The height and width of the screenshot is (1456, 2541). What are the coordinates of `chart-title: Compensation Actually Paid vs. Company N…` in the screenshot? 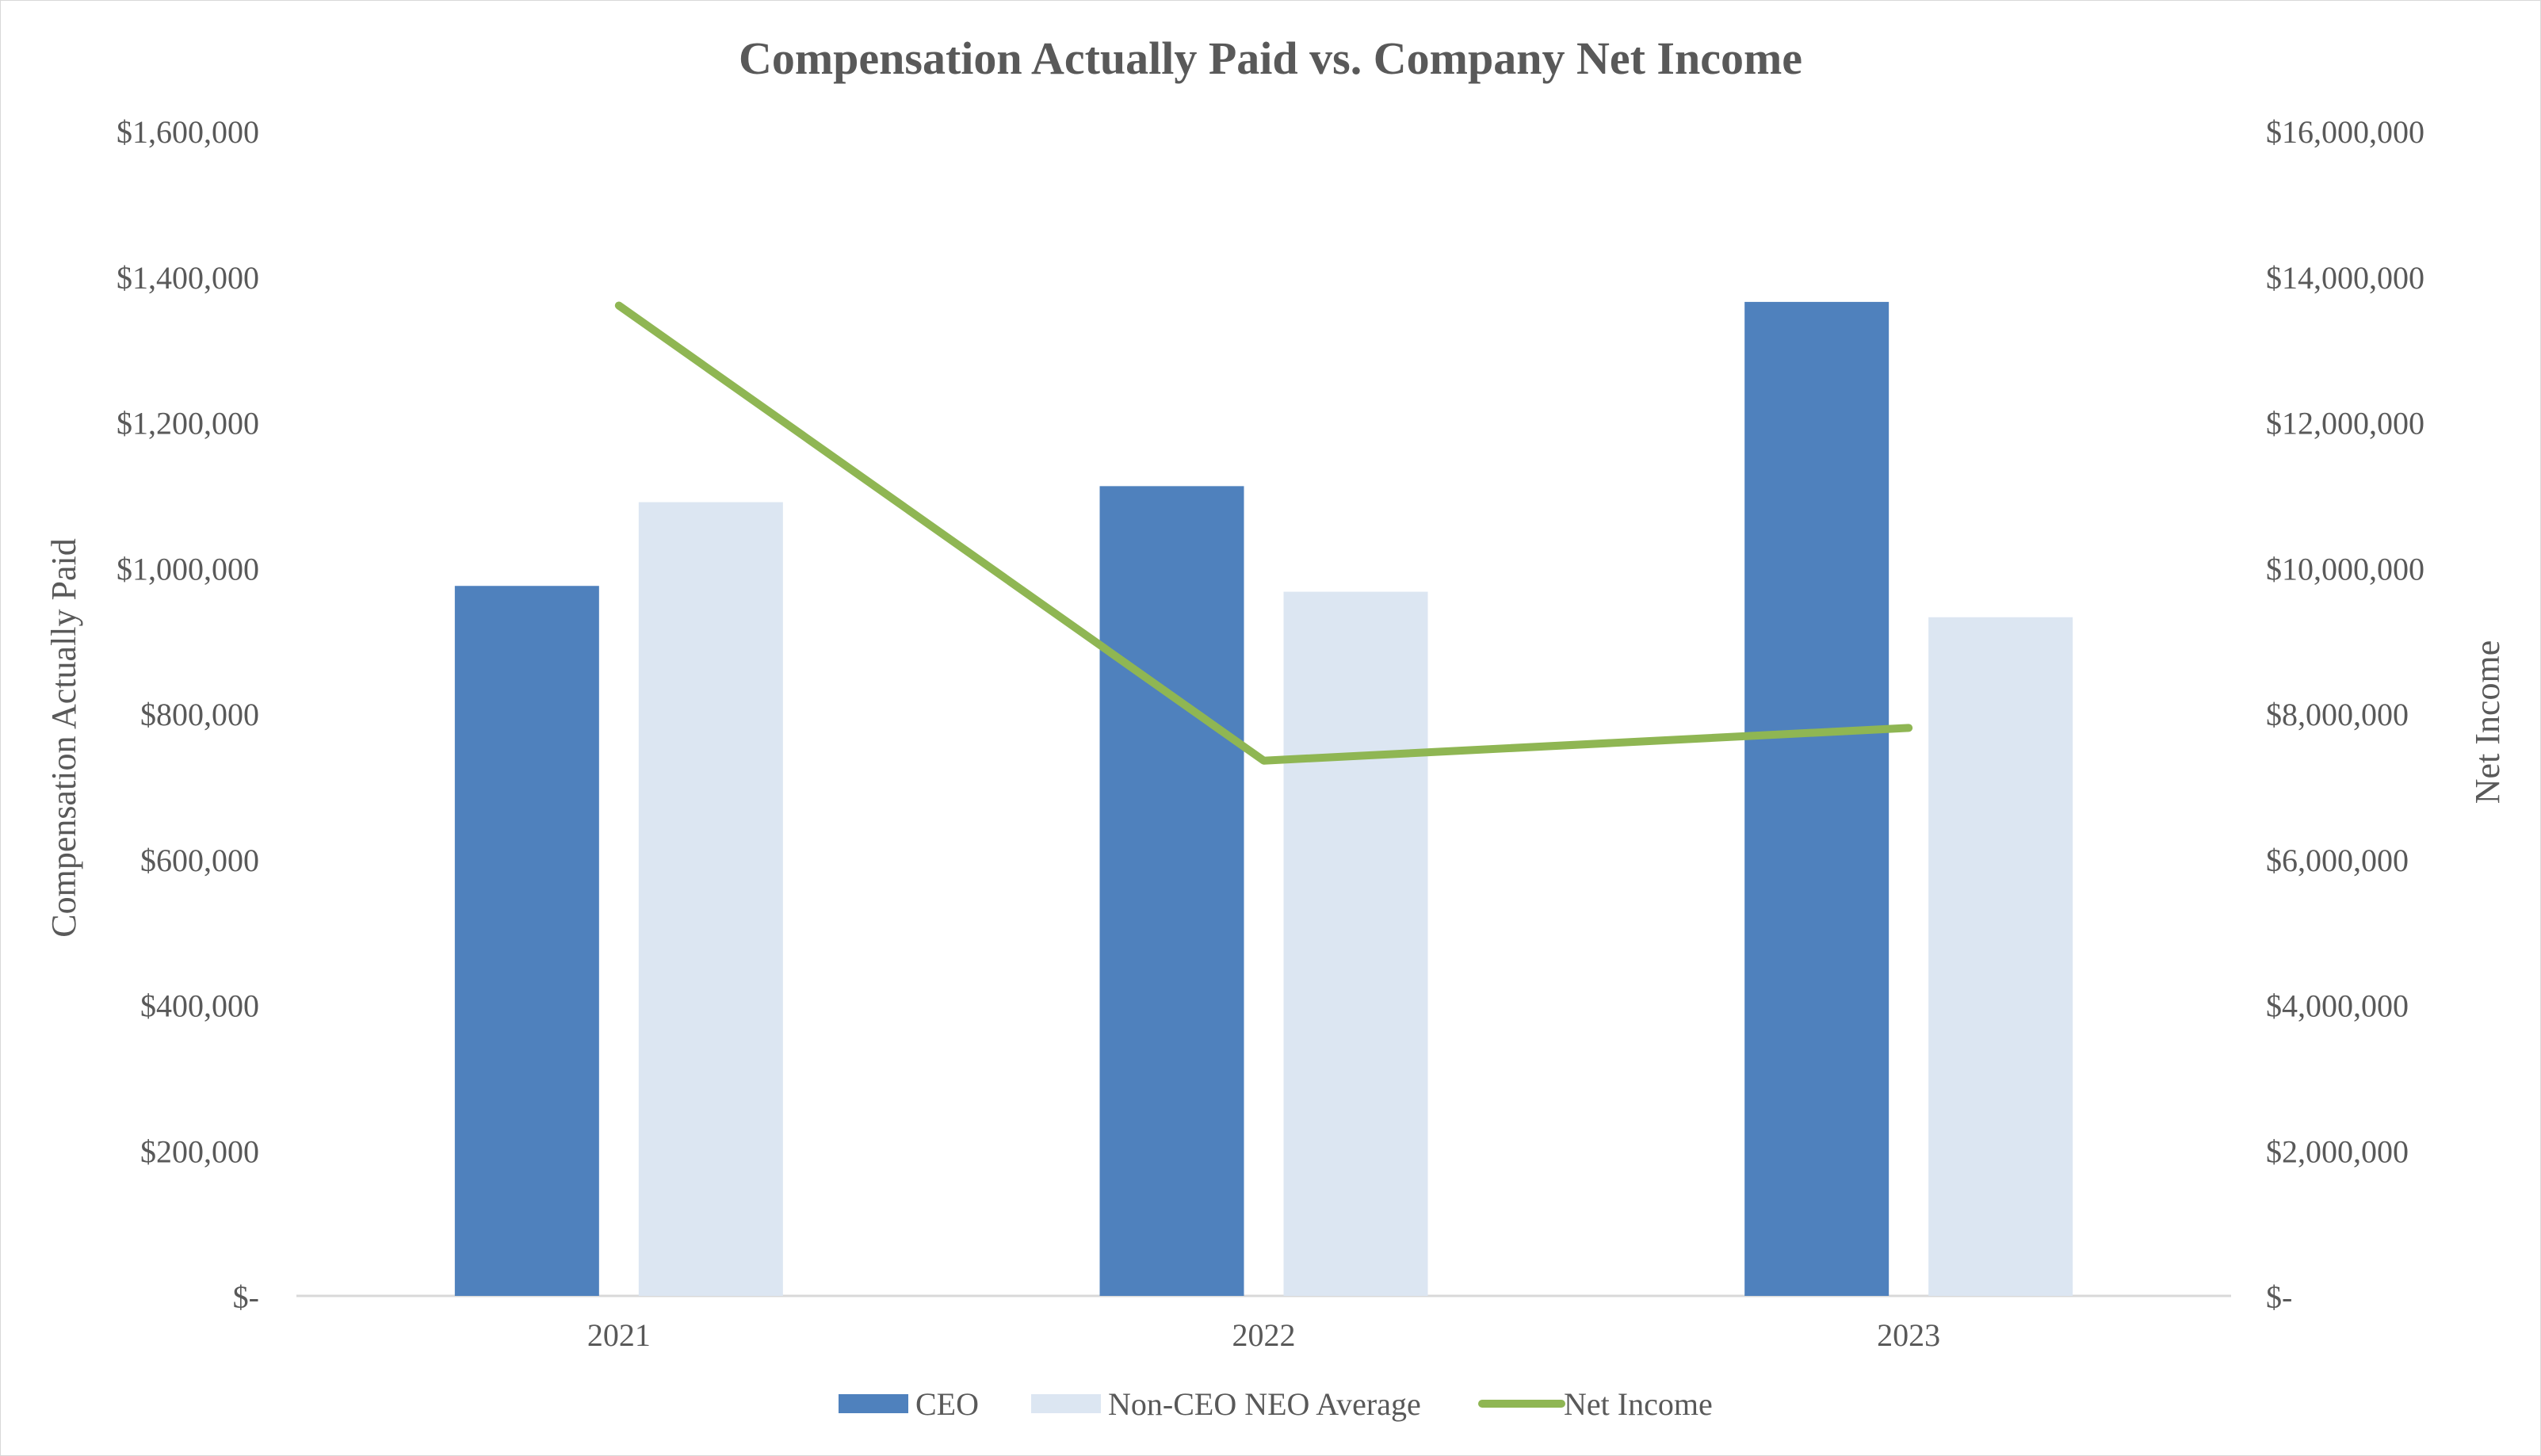 It's located at (1271, 58).